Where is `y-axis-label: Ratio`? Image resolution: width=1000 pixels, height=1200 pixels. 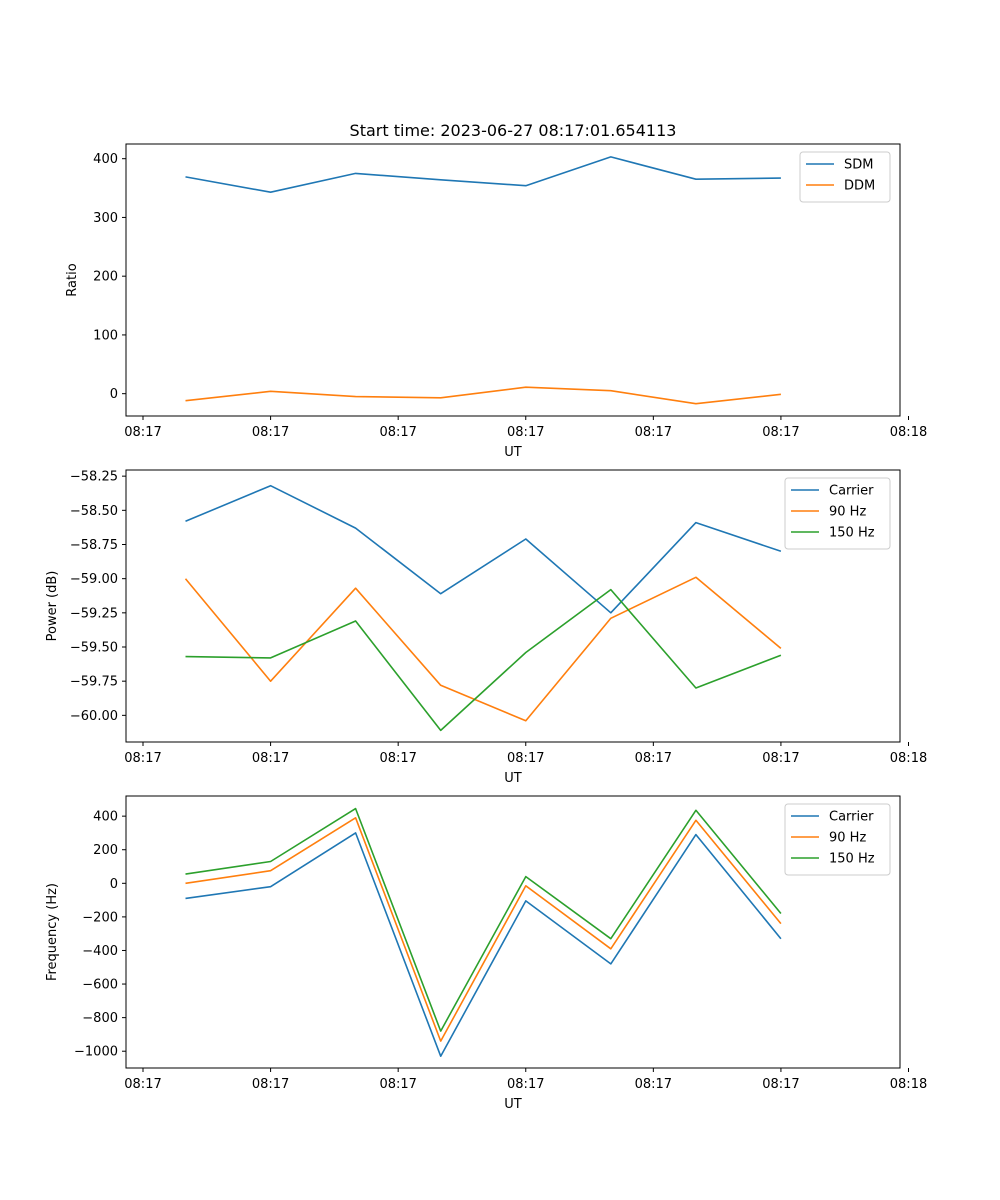 y-axis-label: Ratio is located at coordinates (72, 279).